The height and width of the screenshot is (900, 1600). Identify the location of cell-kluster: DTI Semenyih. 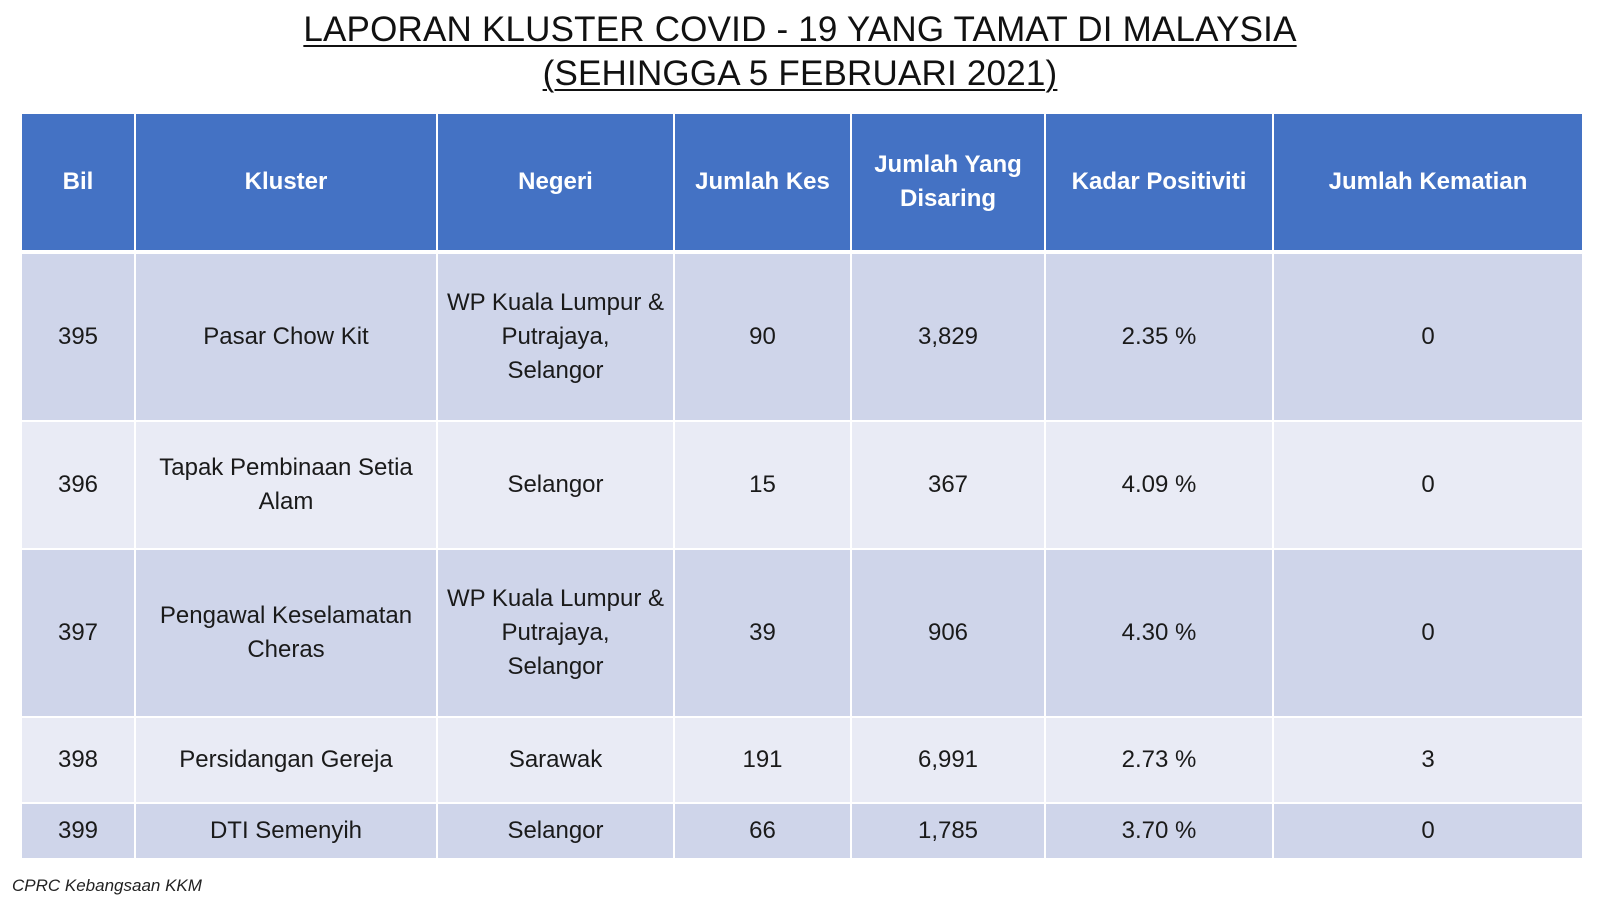
(287, 832).